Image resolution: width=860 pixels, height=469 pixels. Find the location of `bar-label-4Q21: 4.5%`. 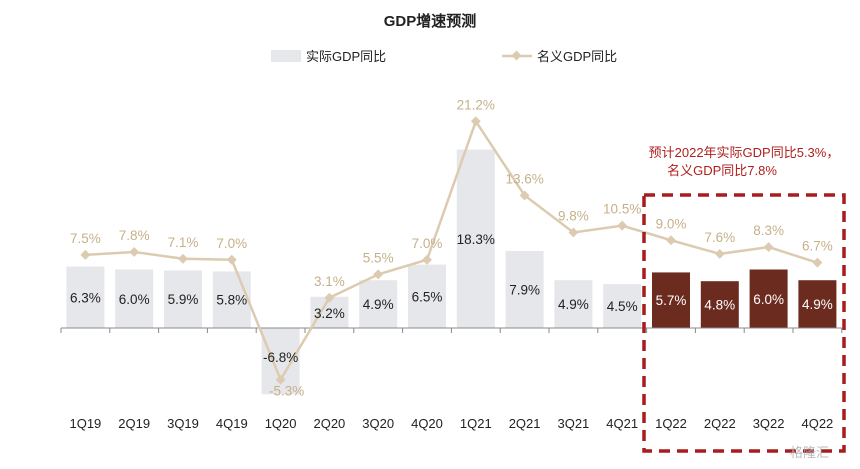

bar-label-4Q21: 4.5% is located at coordinates (622, 306).